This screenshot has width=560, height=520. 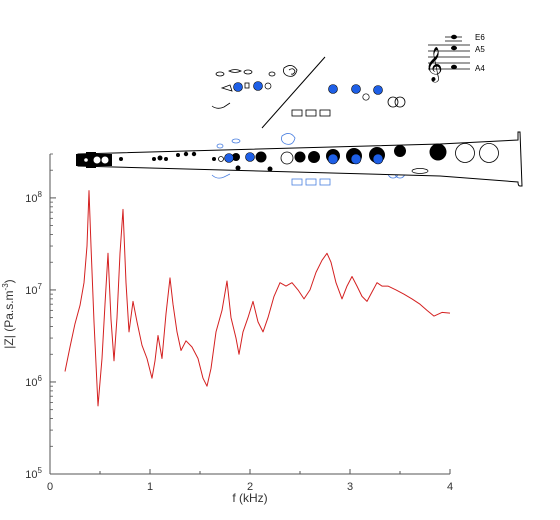 I want to click on y-tick-label: 10⁵, so click(x=33, y=473).